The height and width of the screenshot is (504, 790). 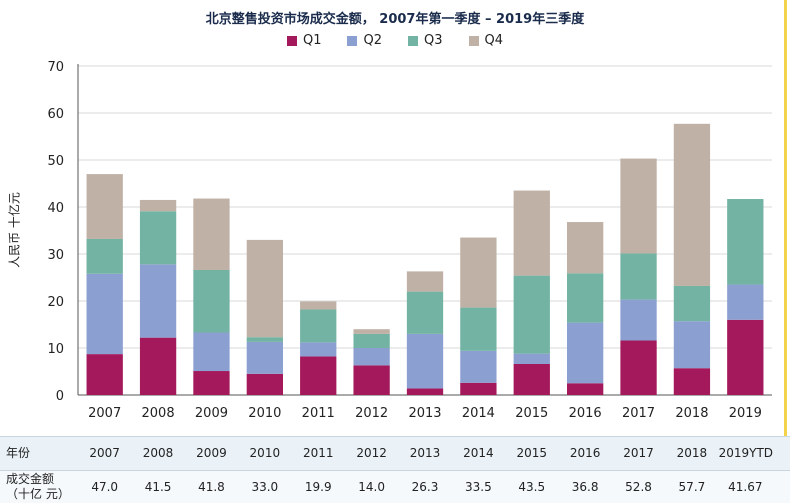 I want to click on table-total-cell: 33.0, so click(x=265, y=487).